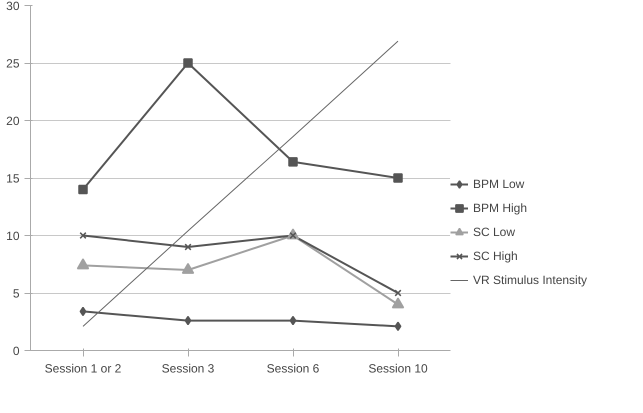 The width and height of the screenshot is (643, 413). I want to click on y-tick-label: 10, so click(13, 236).